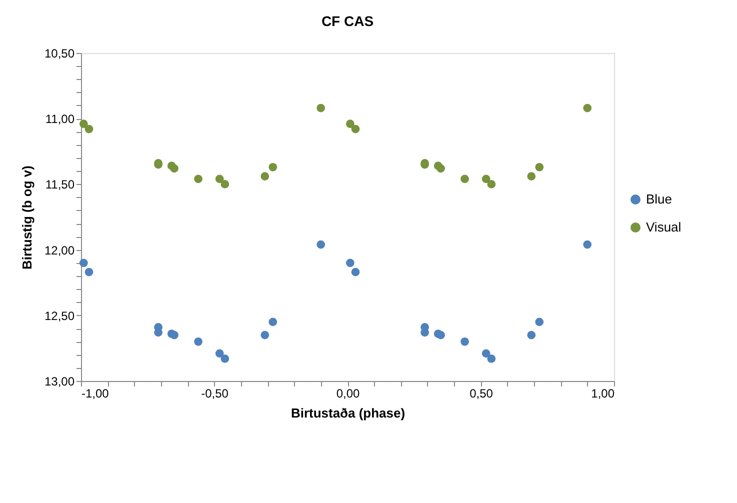 The height and width of the screenshot is (503, 737). What do you see at coordinates (60, 185) in the screenshot?
I see `y-tick-label: 11,50` at bounding box center [60, 185].